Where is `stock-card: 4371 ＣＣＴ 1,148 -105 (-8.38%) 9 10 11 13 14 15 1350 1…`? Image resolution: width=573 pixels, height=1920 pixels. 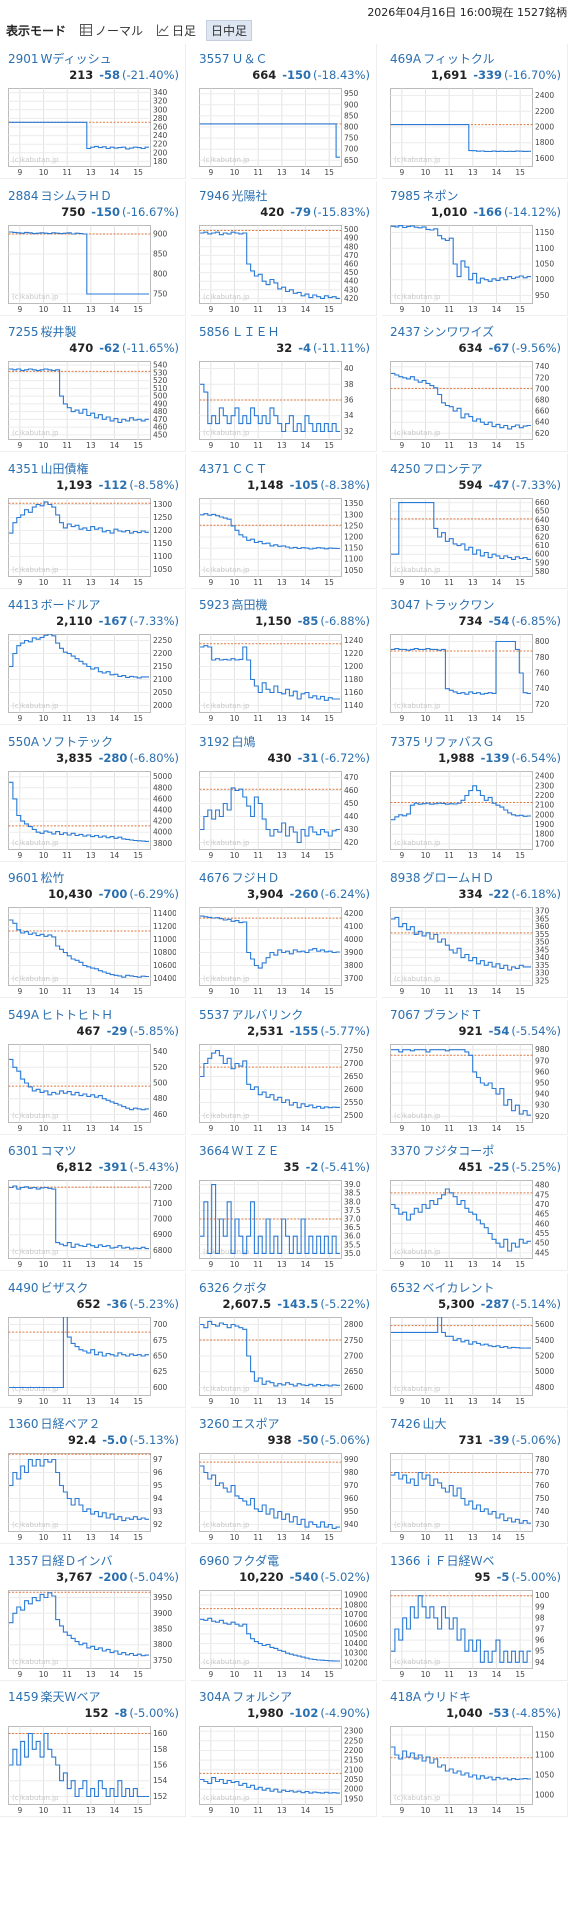 stock-card: 4371 ＣＣＴ 1,148 -105 (-8.38%) 9 10 11 13 14 15 1350 1… is located at coordinates (284, 521).